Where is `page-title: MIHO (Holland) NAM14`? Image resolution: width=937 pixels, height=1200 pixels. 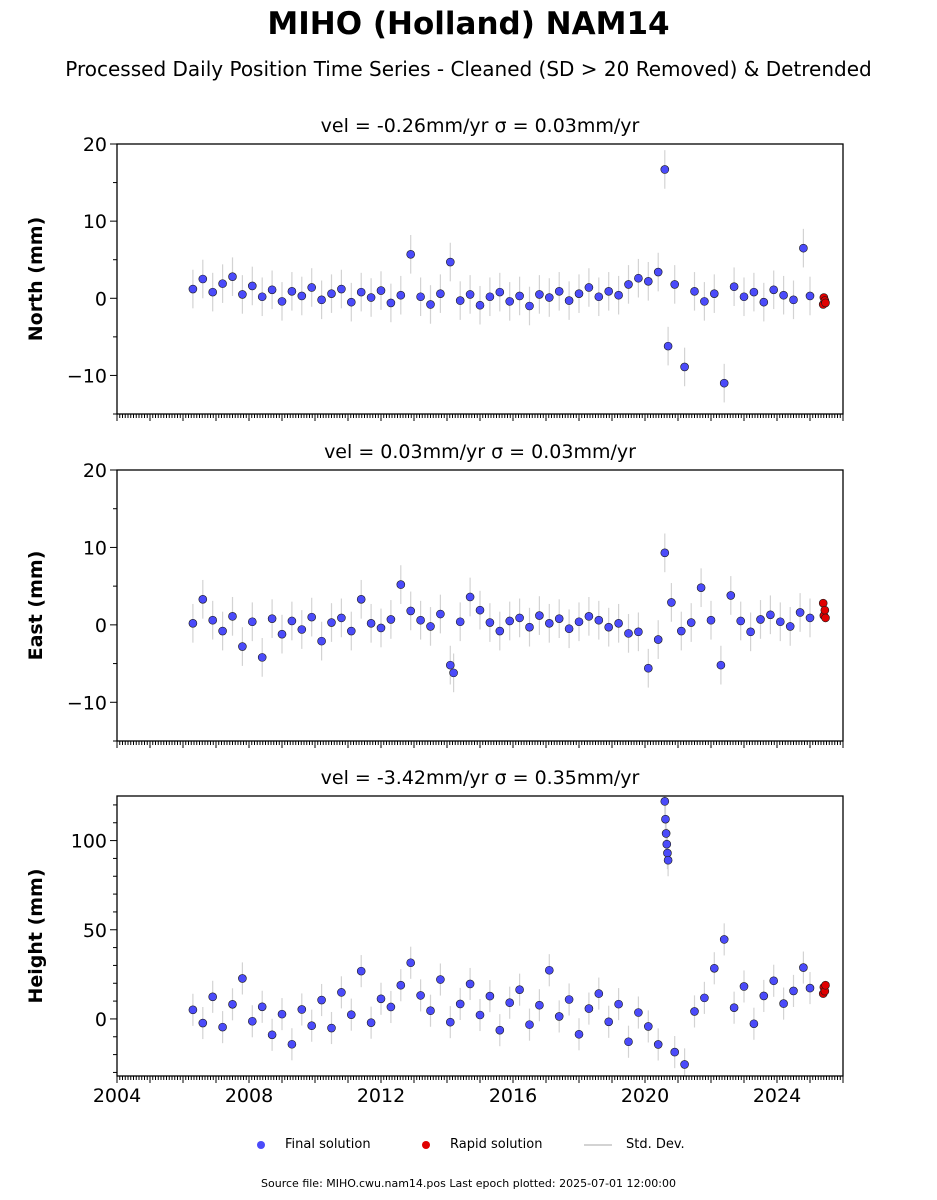 page-title: MIHO (Holland) NAM14 is located at coordinates (468, 24).